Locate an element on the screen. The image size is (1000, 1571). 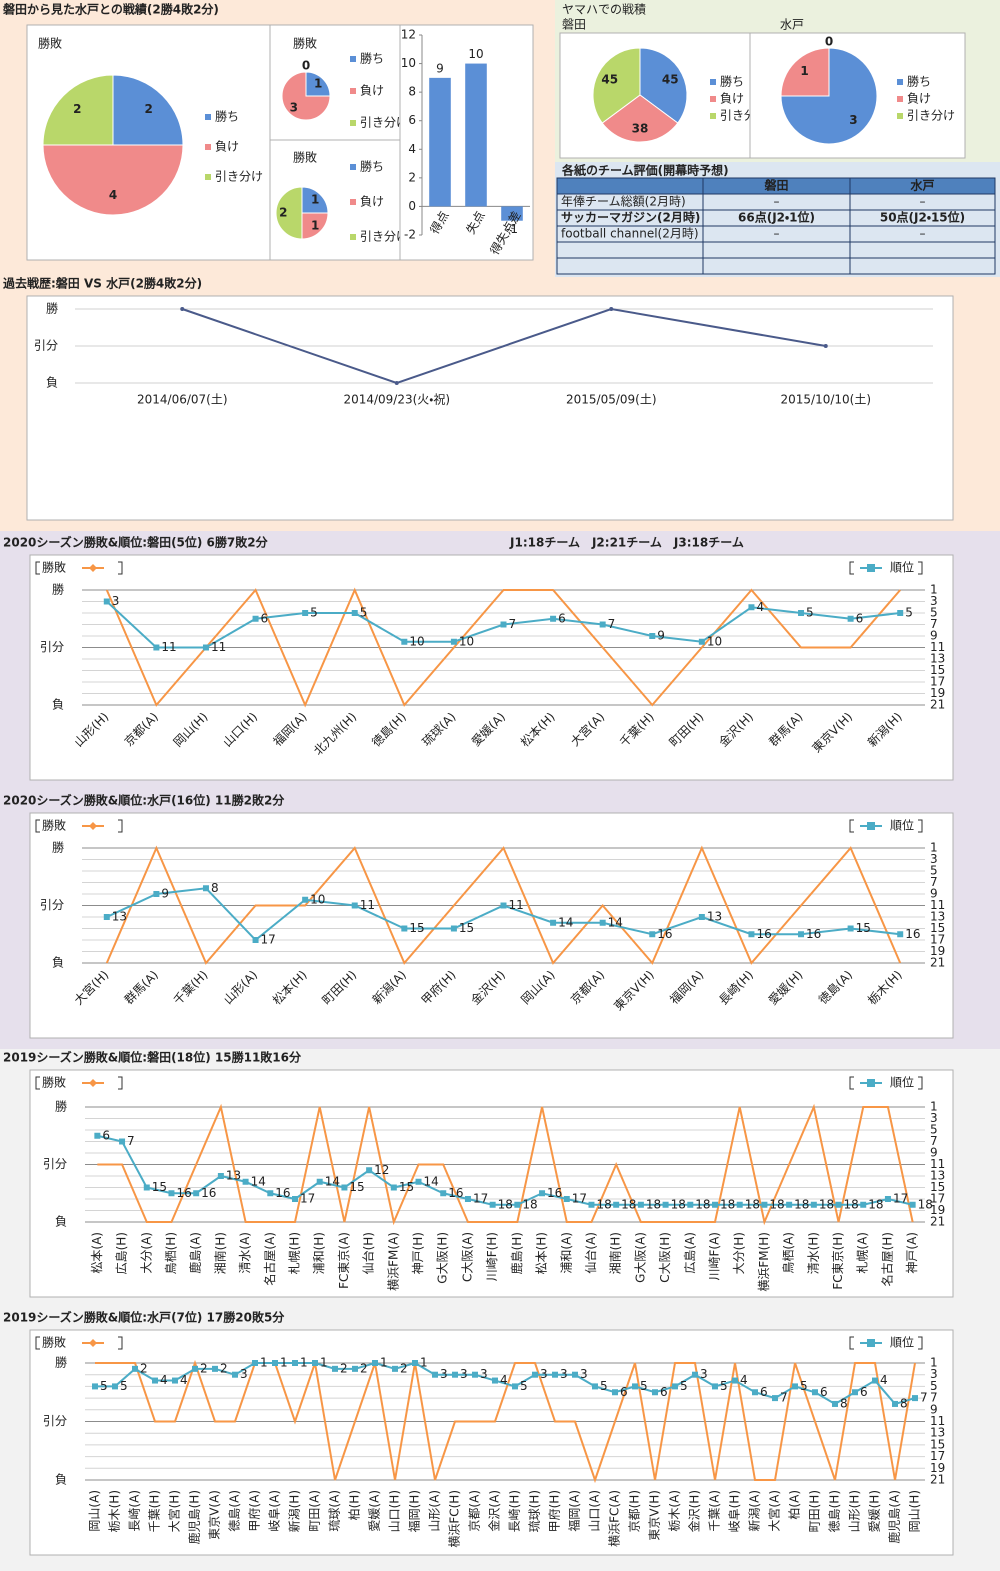
legend-label: 勝ち is located at coordinates (372, 166).